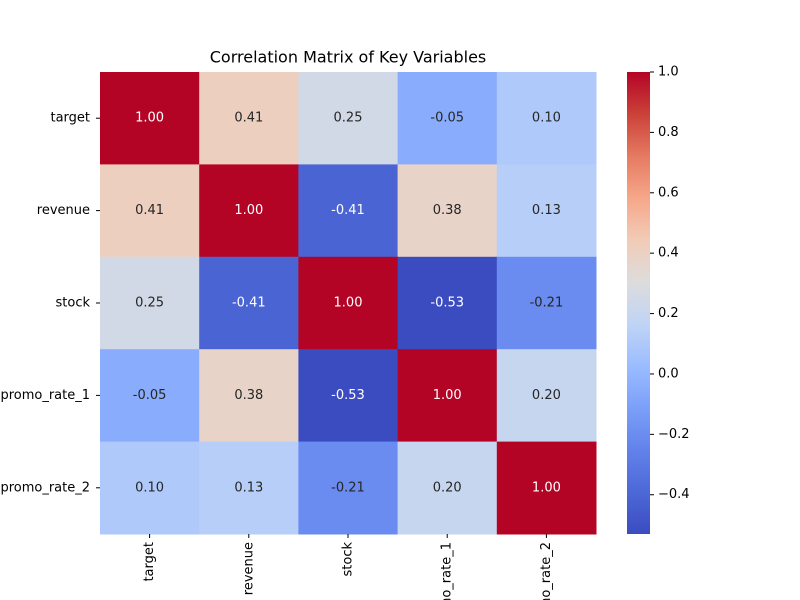 The image size is (800, 600). I want to click on x-tick-label: promo_rate_2, so click(546, 571).